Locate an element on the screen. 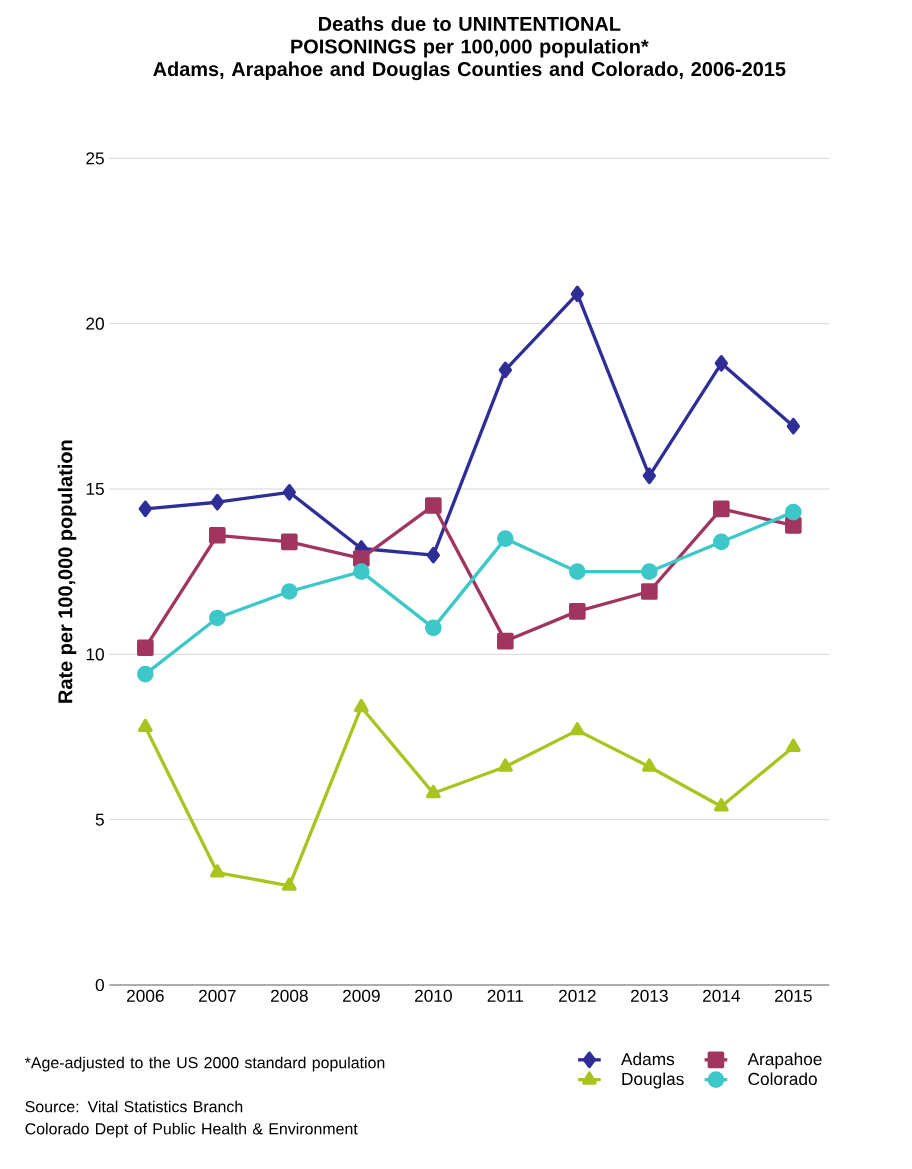 The image size is (912, 1169). legend-label: Douglas is located at coordinates (653, 1080).